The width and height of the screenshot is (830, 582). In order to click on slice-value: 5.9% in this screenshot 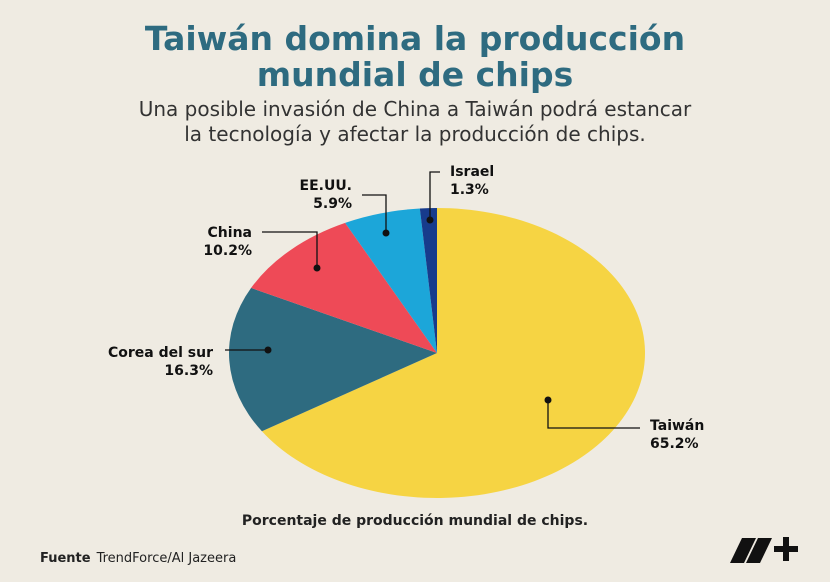, I will do `click(332, 204)`.